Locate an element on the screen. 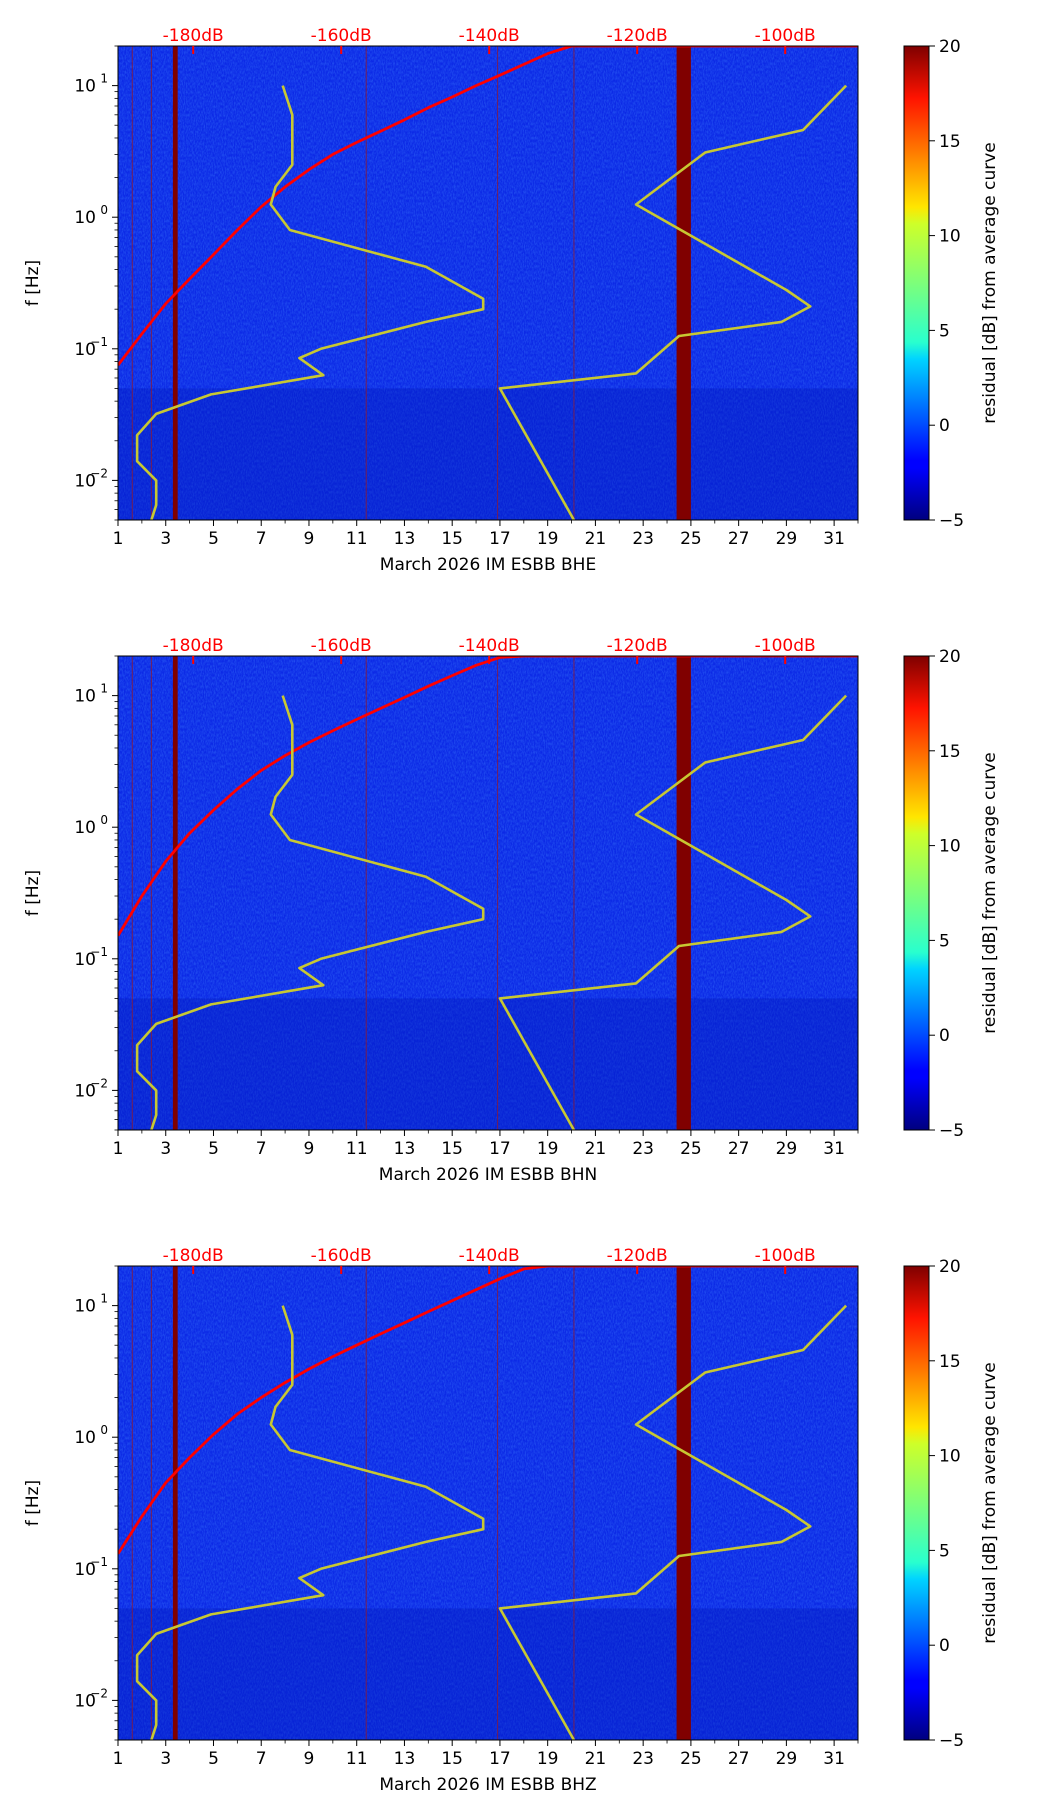 Image resolution: width=1052 pixels, height=1806 pixels. x-tick-label: 21 is located at coordinates (596, 1759).